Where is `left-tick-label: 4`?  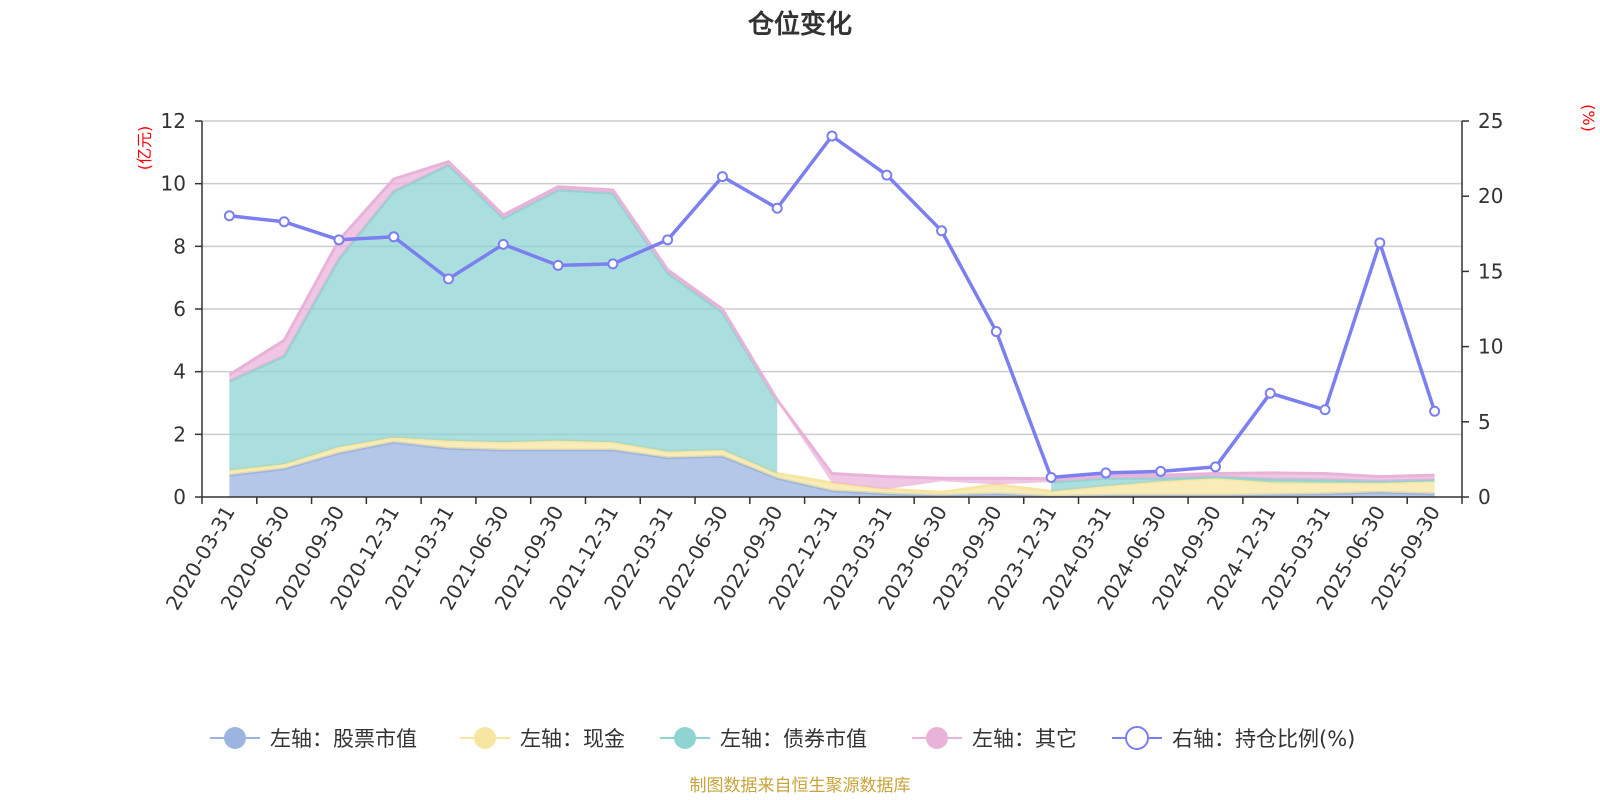
left-tick-label: 4 is located at coordinates (179, 372).